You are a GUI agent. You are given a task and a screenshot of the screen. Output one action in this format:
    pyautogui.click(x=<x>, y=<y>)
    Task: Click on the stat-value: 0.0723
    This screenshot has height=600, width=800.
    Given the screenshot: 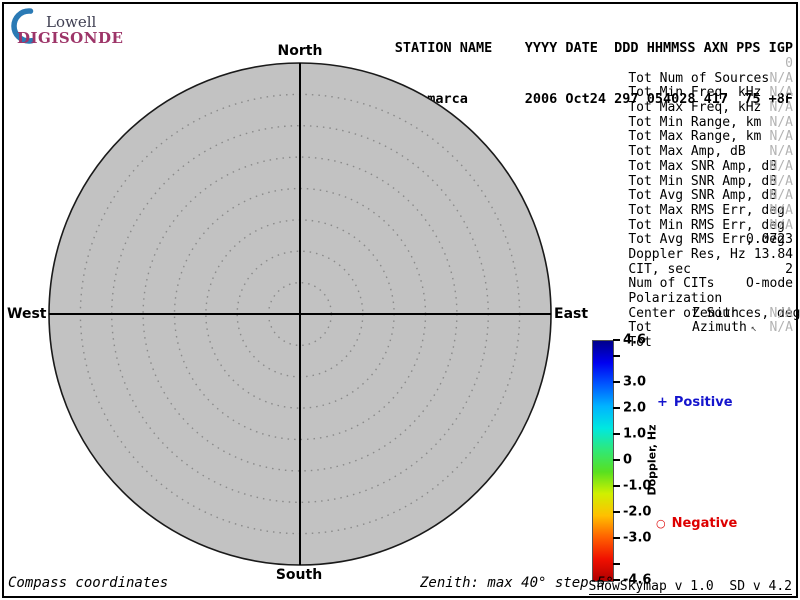 What is the action you would take?
    pyautogui.click(x=769, y=240)
    